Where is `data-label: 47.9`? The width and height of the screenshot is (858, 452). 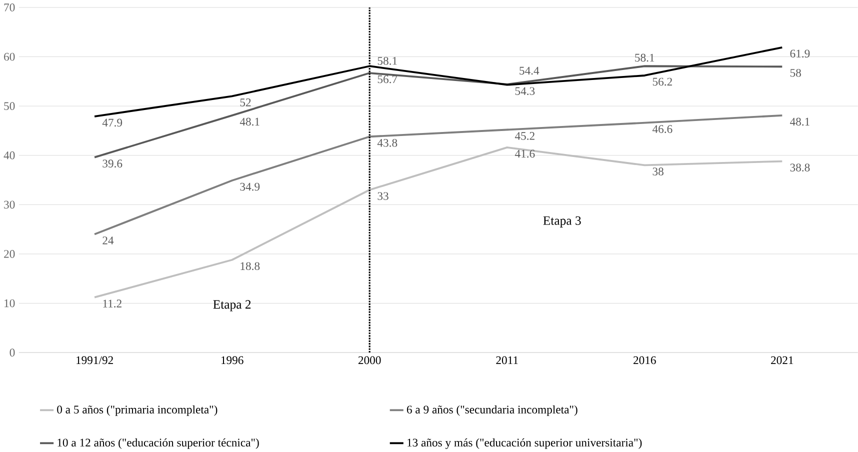
data-label: 47.9 is located at coordinates (112, 122).